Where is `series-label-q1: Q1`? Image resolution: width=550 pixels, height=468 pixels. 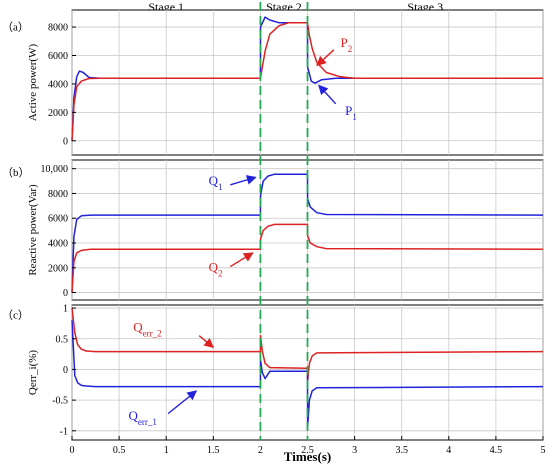
series-label-q1: Q1 is located at coordinates (216, 182).